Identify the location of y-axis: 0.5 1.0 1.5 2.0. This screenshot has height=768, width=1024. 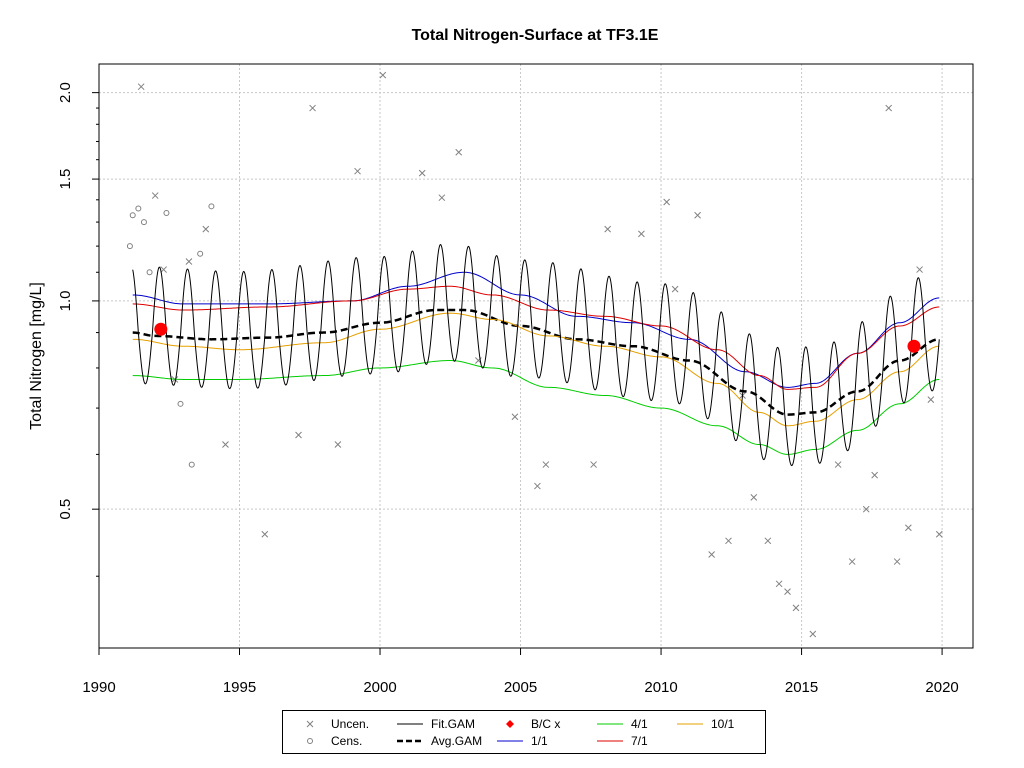
(78, 329).